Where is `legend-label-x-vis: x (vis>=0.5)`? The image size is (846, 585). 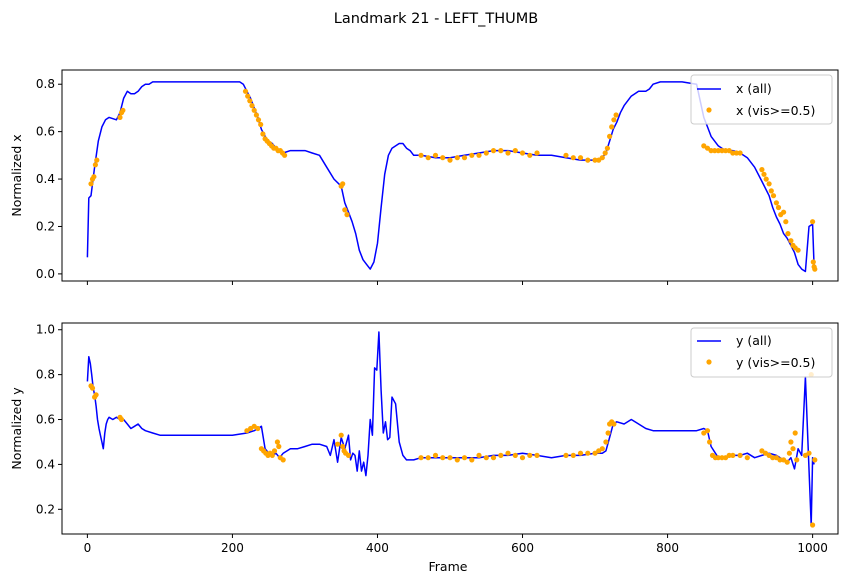
legend-label-x-vis: x (vis>=0.5) is located at coordinates (775, 110).